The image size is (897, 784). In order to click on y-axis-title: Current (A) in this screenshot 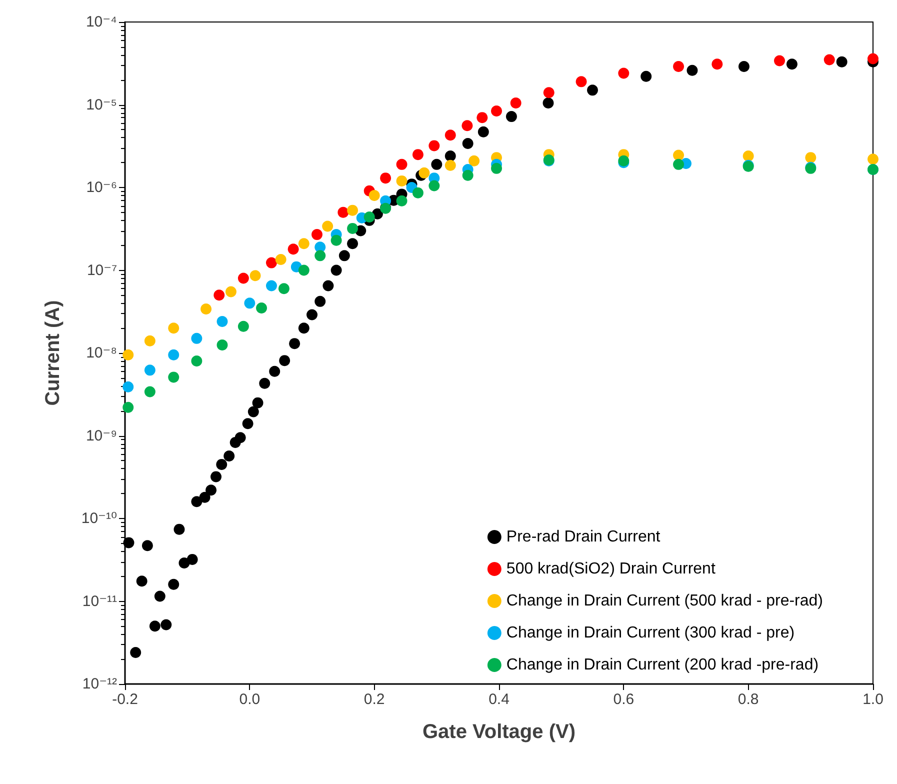, I will do `click(53, 353)`.